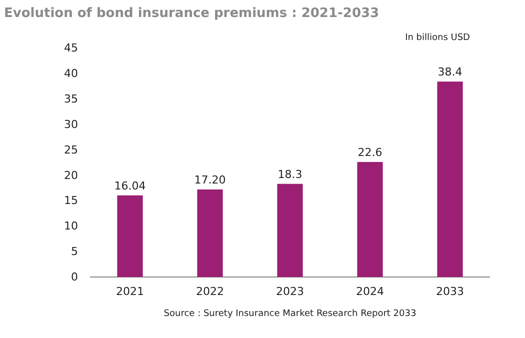 The width and height of the screenshot is (525, 338). I want to click on data-label: 16.04, so click(130, 185).